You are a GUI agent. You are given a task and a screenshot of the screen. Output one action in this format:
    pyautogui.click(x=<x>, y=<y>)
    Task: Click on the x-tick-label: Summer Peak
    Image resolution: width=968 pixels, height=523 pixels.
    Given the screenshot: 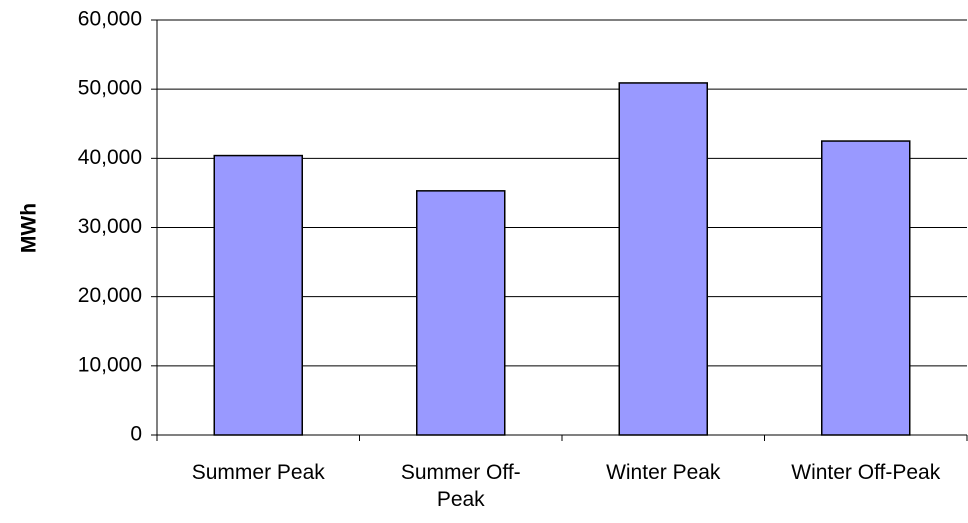 What is the action you would take?
    pyautogui.click(x=258, y=472)
    